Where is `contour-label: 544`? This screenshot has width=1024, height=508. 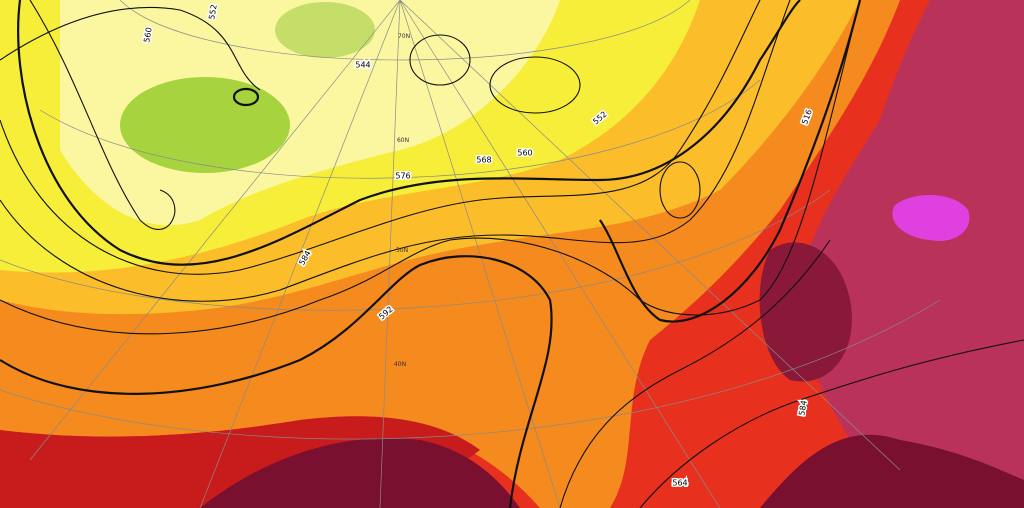
contour-label: 544 is located at coordinates (362, 65).